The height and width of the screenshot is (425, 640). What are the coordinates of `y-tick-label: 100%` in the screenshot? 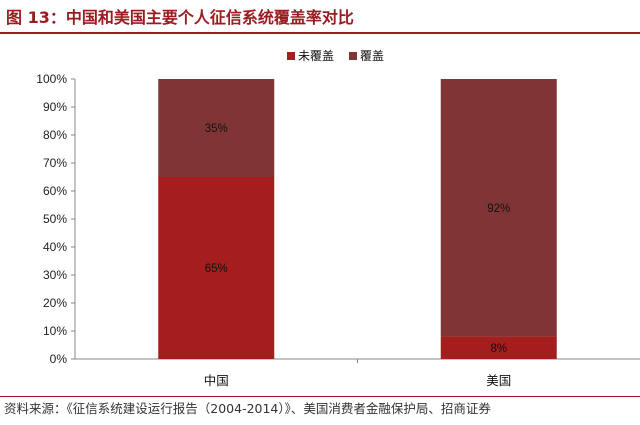 It's located at (51, 79).